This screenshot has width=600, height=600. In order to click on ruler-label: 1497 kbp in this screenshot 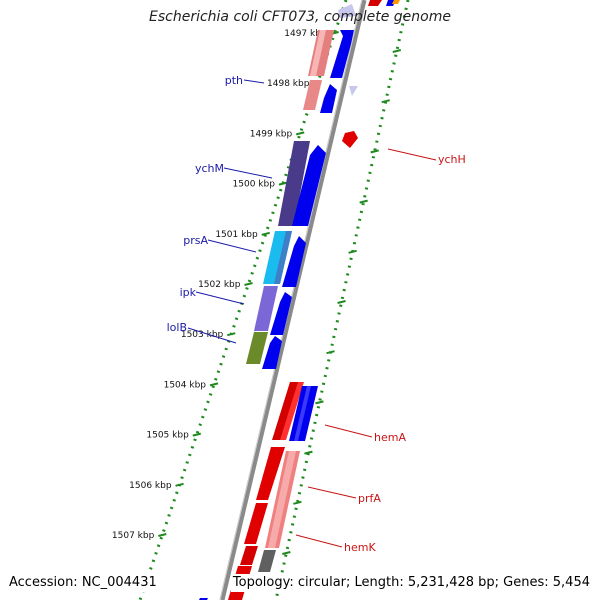, I will do `click(305, 34)`.